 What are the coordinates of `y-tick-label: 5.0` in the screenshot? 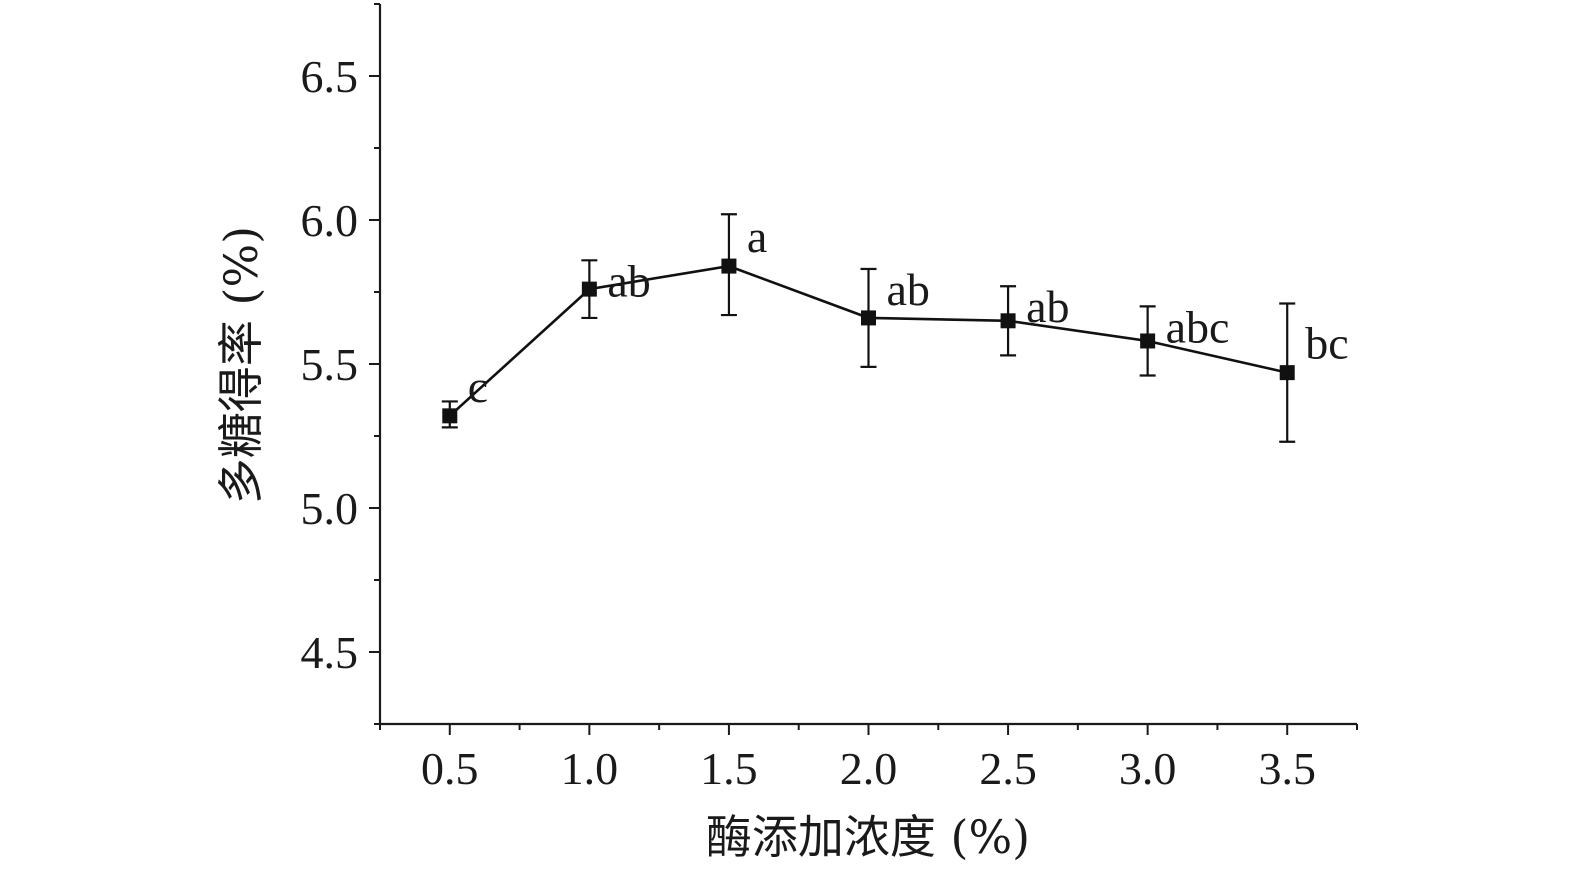 It's located at (330, 508).